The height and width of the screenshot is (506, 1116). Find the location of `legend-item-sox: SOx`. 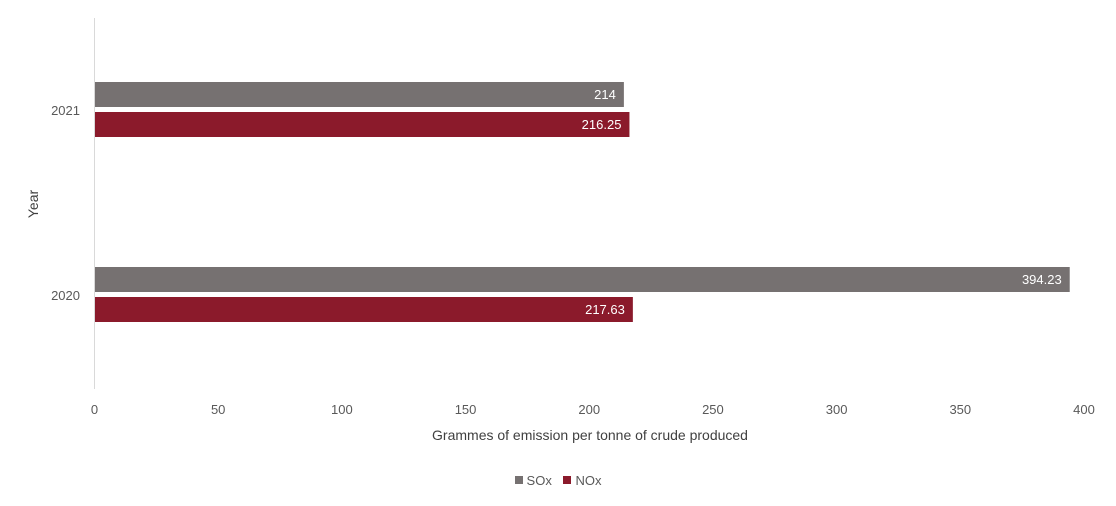

legend-item-sox: SOx is located at coordinates (533, 480).